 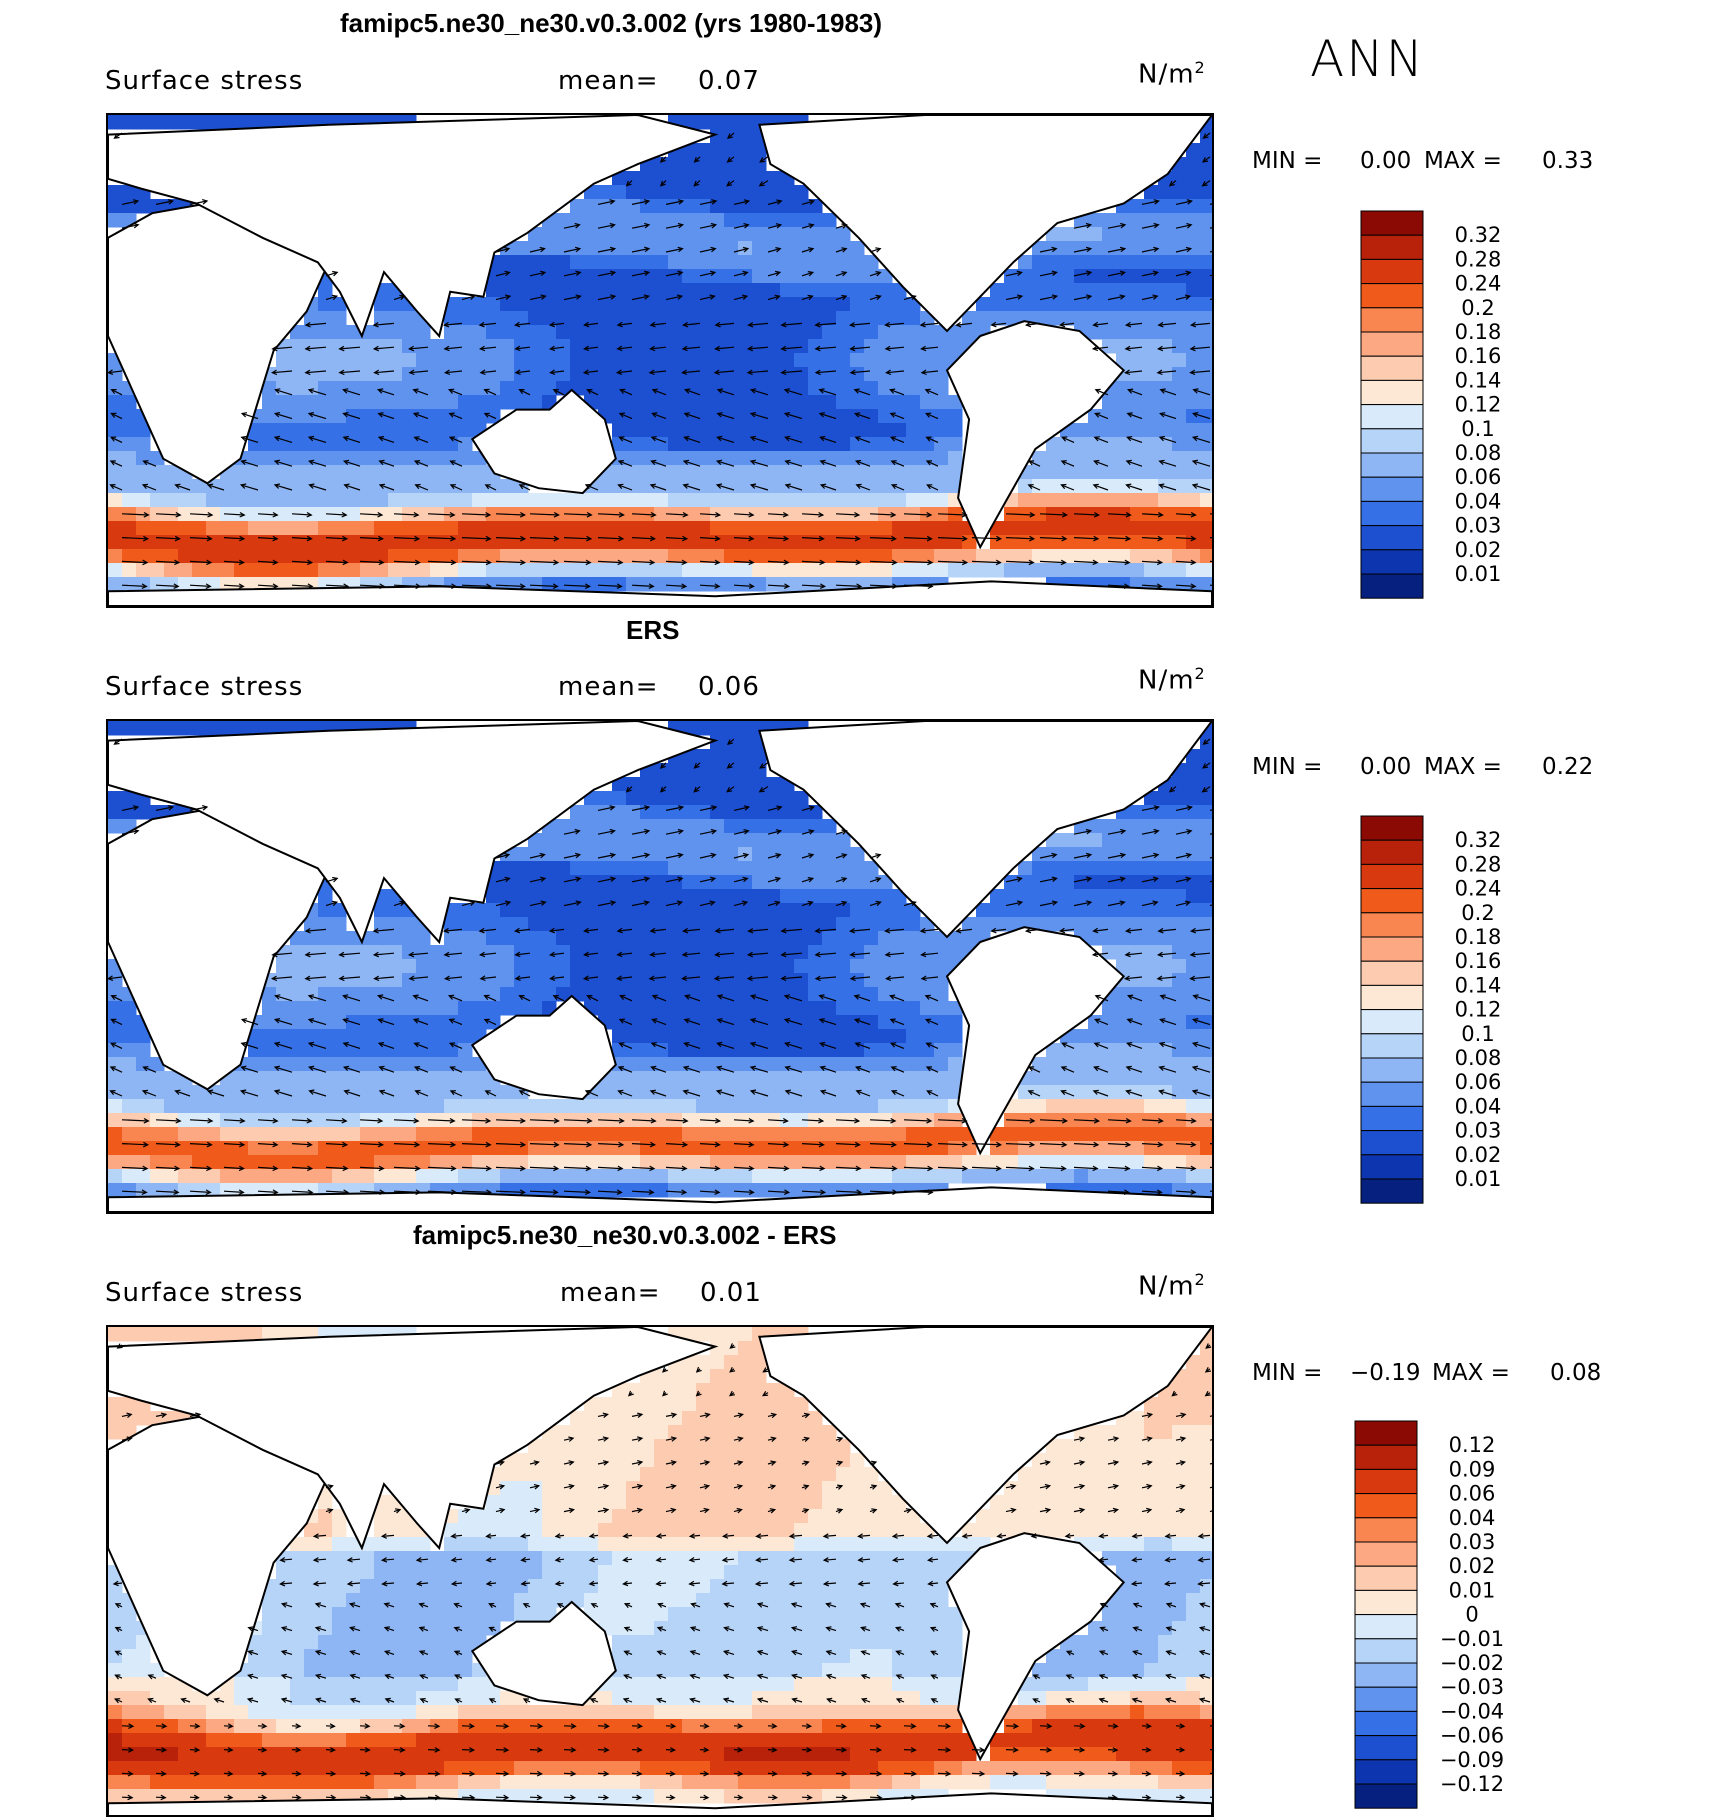 I want to click on colorbar-box, so click(x=1392, y=562).